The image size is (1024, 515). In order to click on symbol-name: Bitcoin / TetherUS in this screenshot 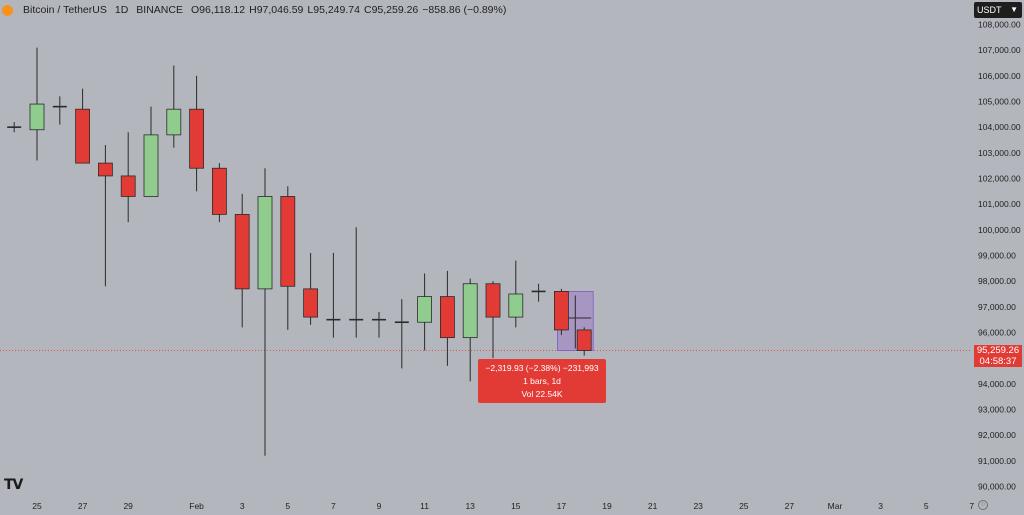, I will do `click(65, 10)`.